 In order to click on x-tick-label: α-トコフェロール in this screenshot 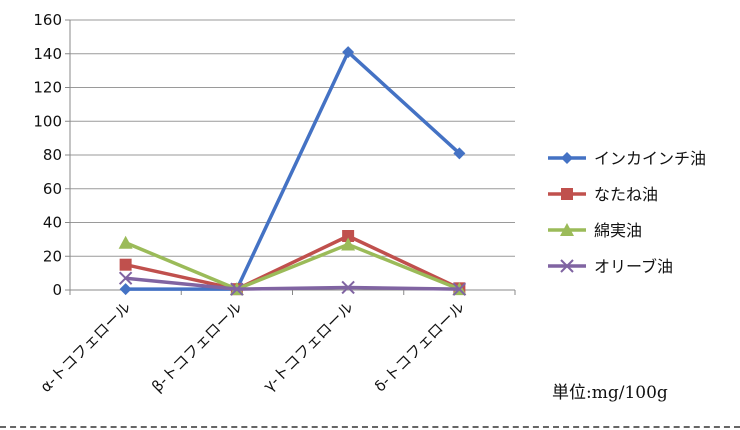, I will do `click(86, 347)`.